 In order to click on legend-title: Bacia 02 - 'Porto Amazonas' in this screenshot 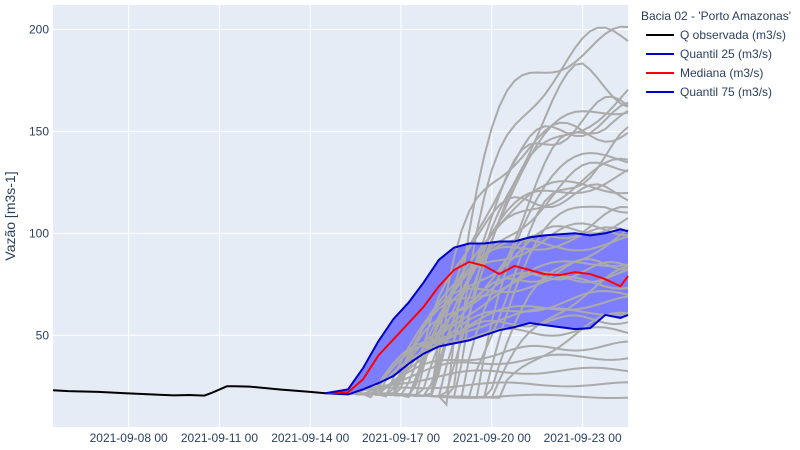, I will do `click(716, 16)`.